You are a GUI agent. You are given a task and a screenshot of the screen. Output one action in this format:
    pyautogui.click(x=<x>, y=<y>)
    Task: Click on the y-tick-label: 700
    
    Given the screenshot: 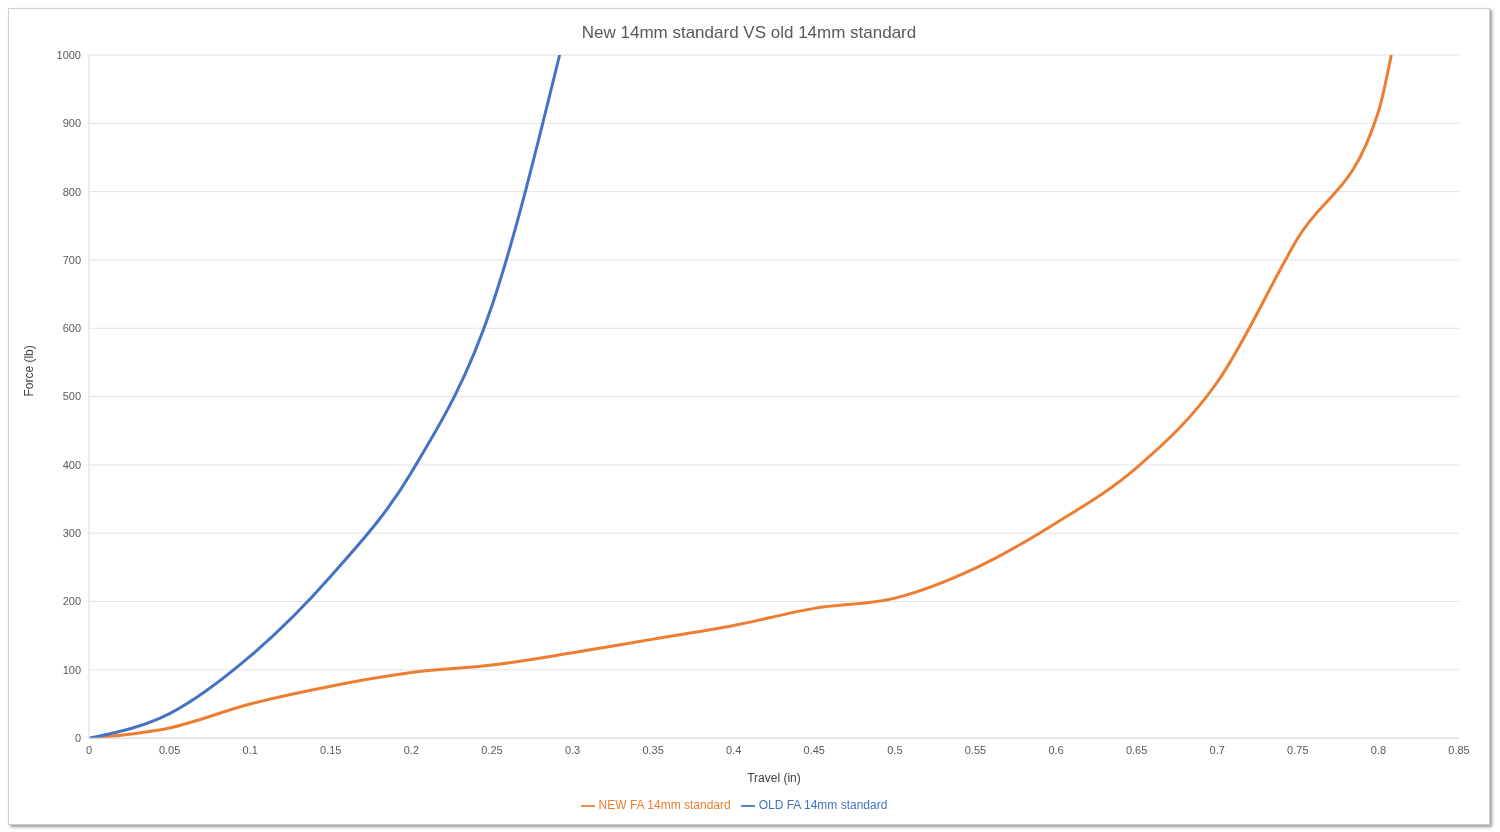 What is the action you would take?
    pyautogui.click(x=71, y=259)
    